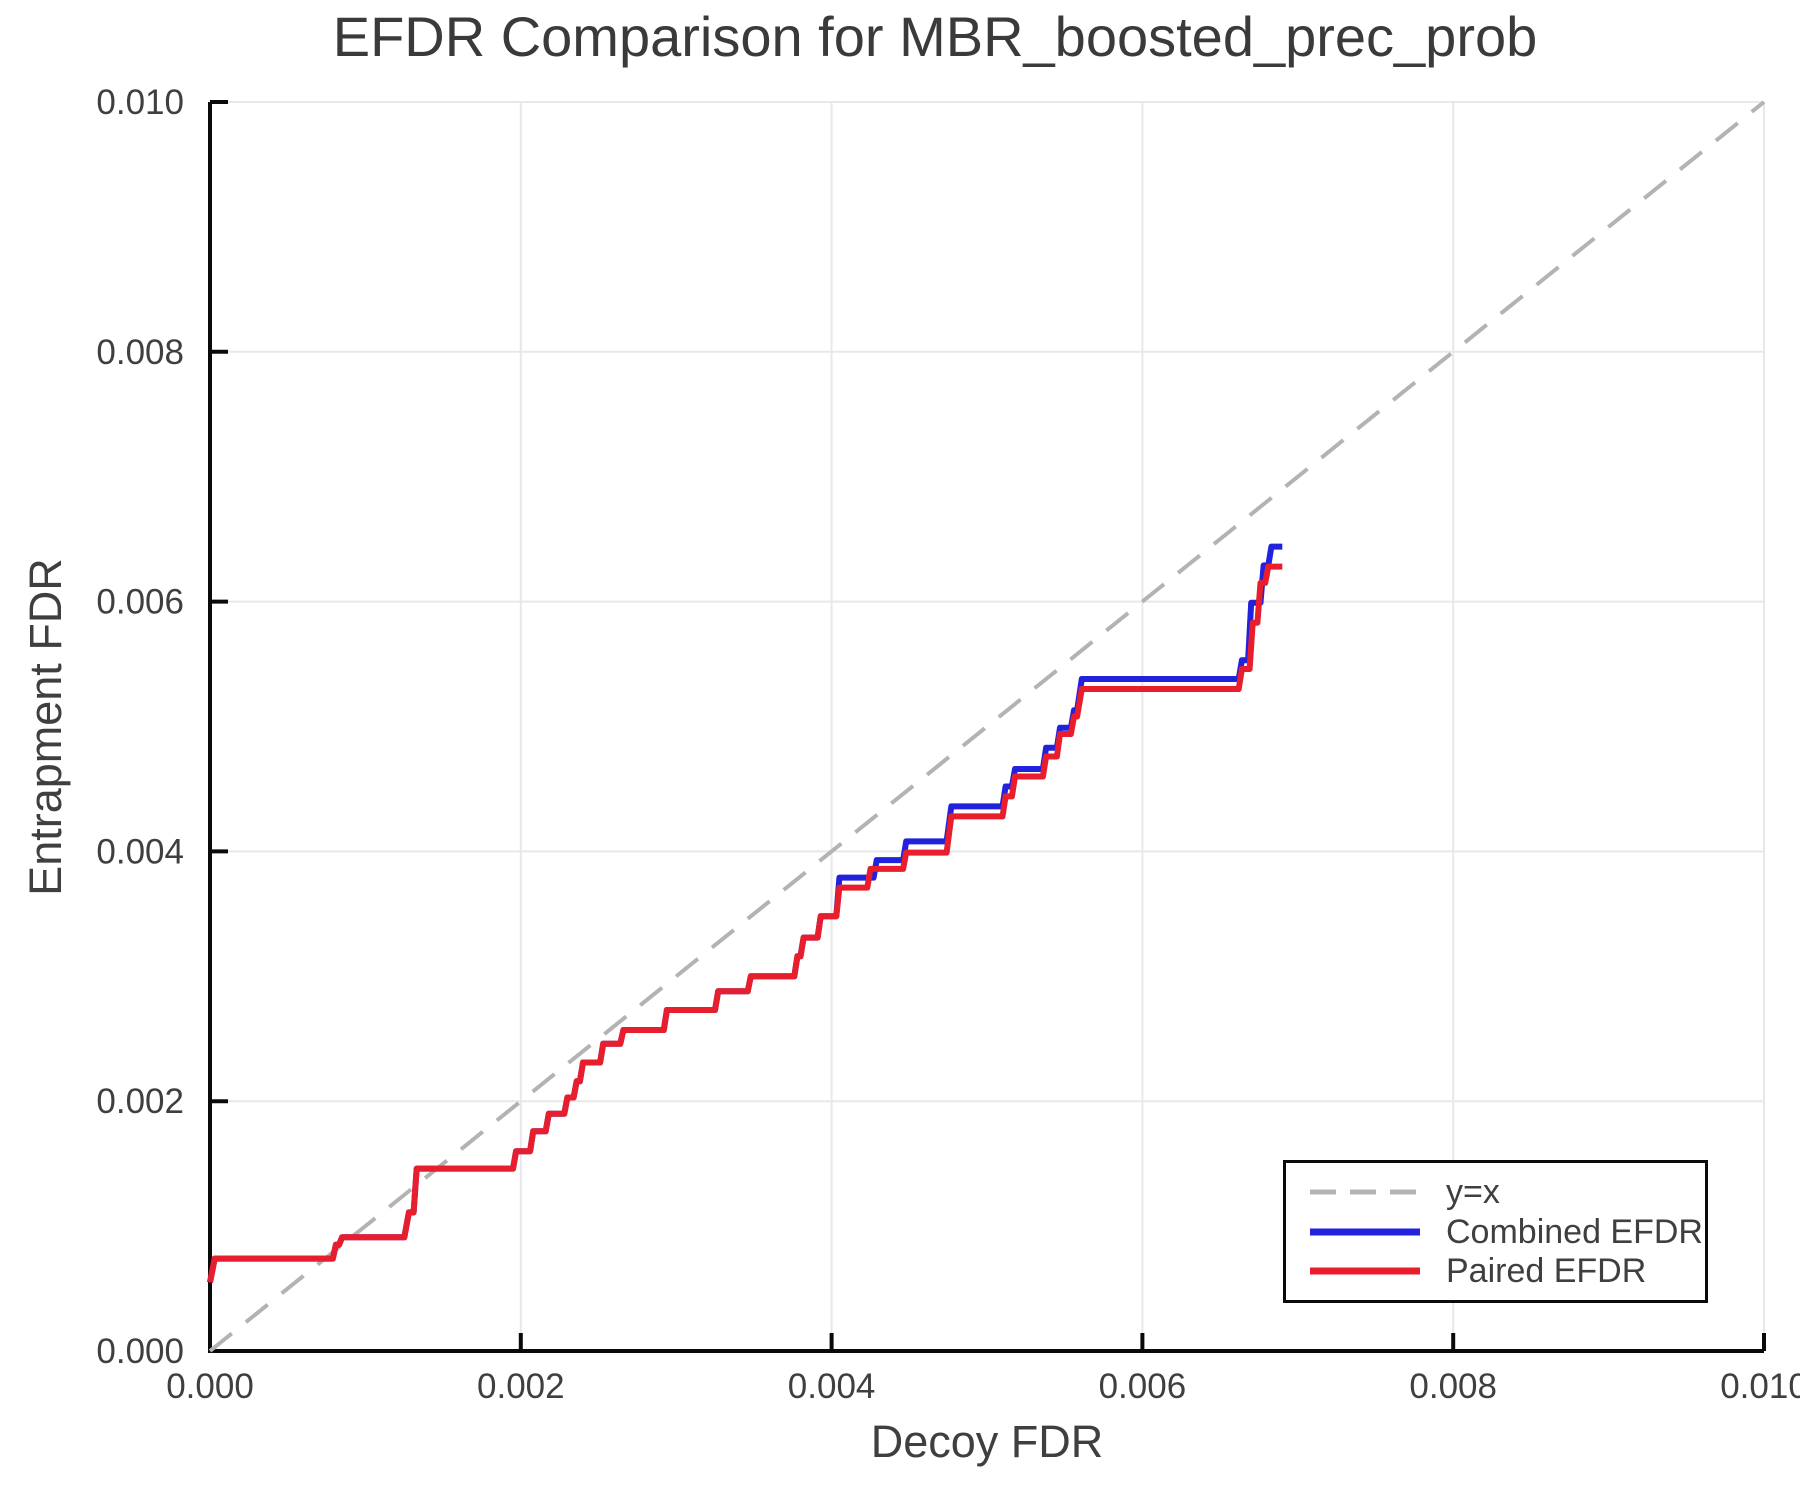 This screenshot has height=1500, width=1800. What do you see at coordinates (987, 1441) in the screenshot?
I see `x-axis-label: Decoy FDR` at bounding box center [987, 1441].